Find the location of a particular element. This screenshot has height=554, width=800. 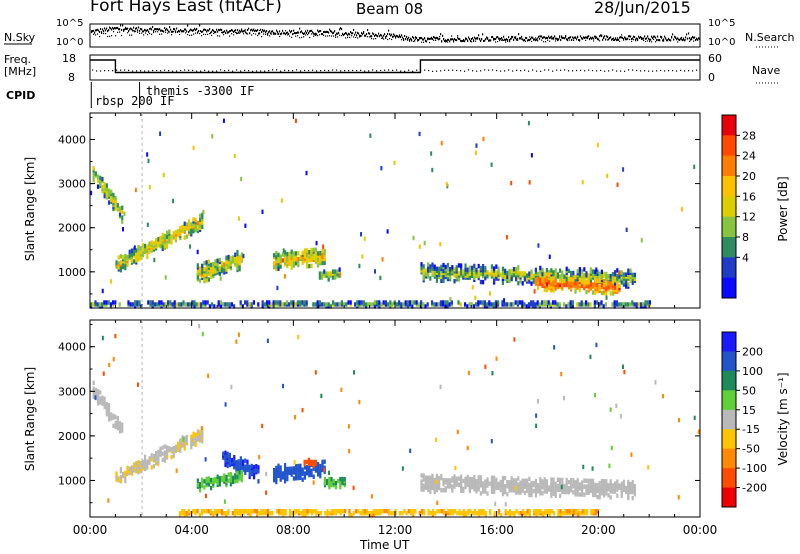

power-y-axis-label: Slant Range [km] is located at coordinates (30, 209).